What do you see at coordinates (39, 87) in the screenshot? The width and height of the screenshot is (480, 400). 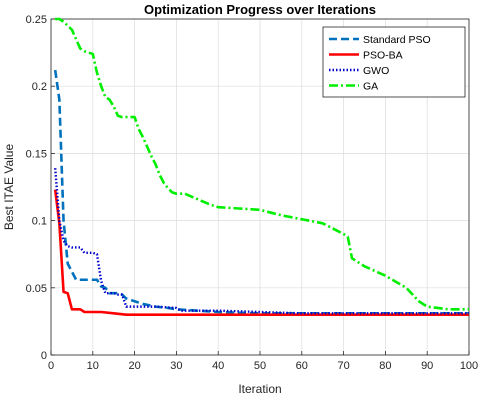 I see `y-tick-label: 0.2` at bounding box center [39, 87].